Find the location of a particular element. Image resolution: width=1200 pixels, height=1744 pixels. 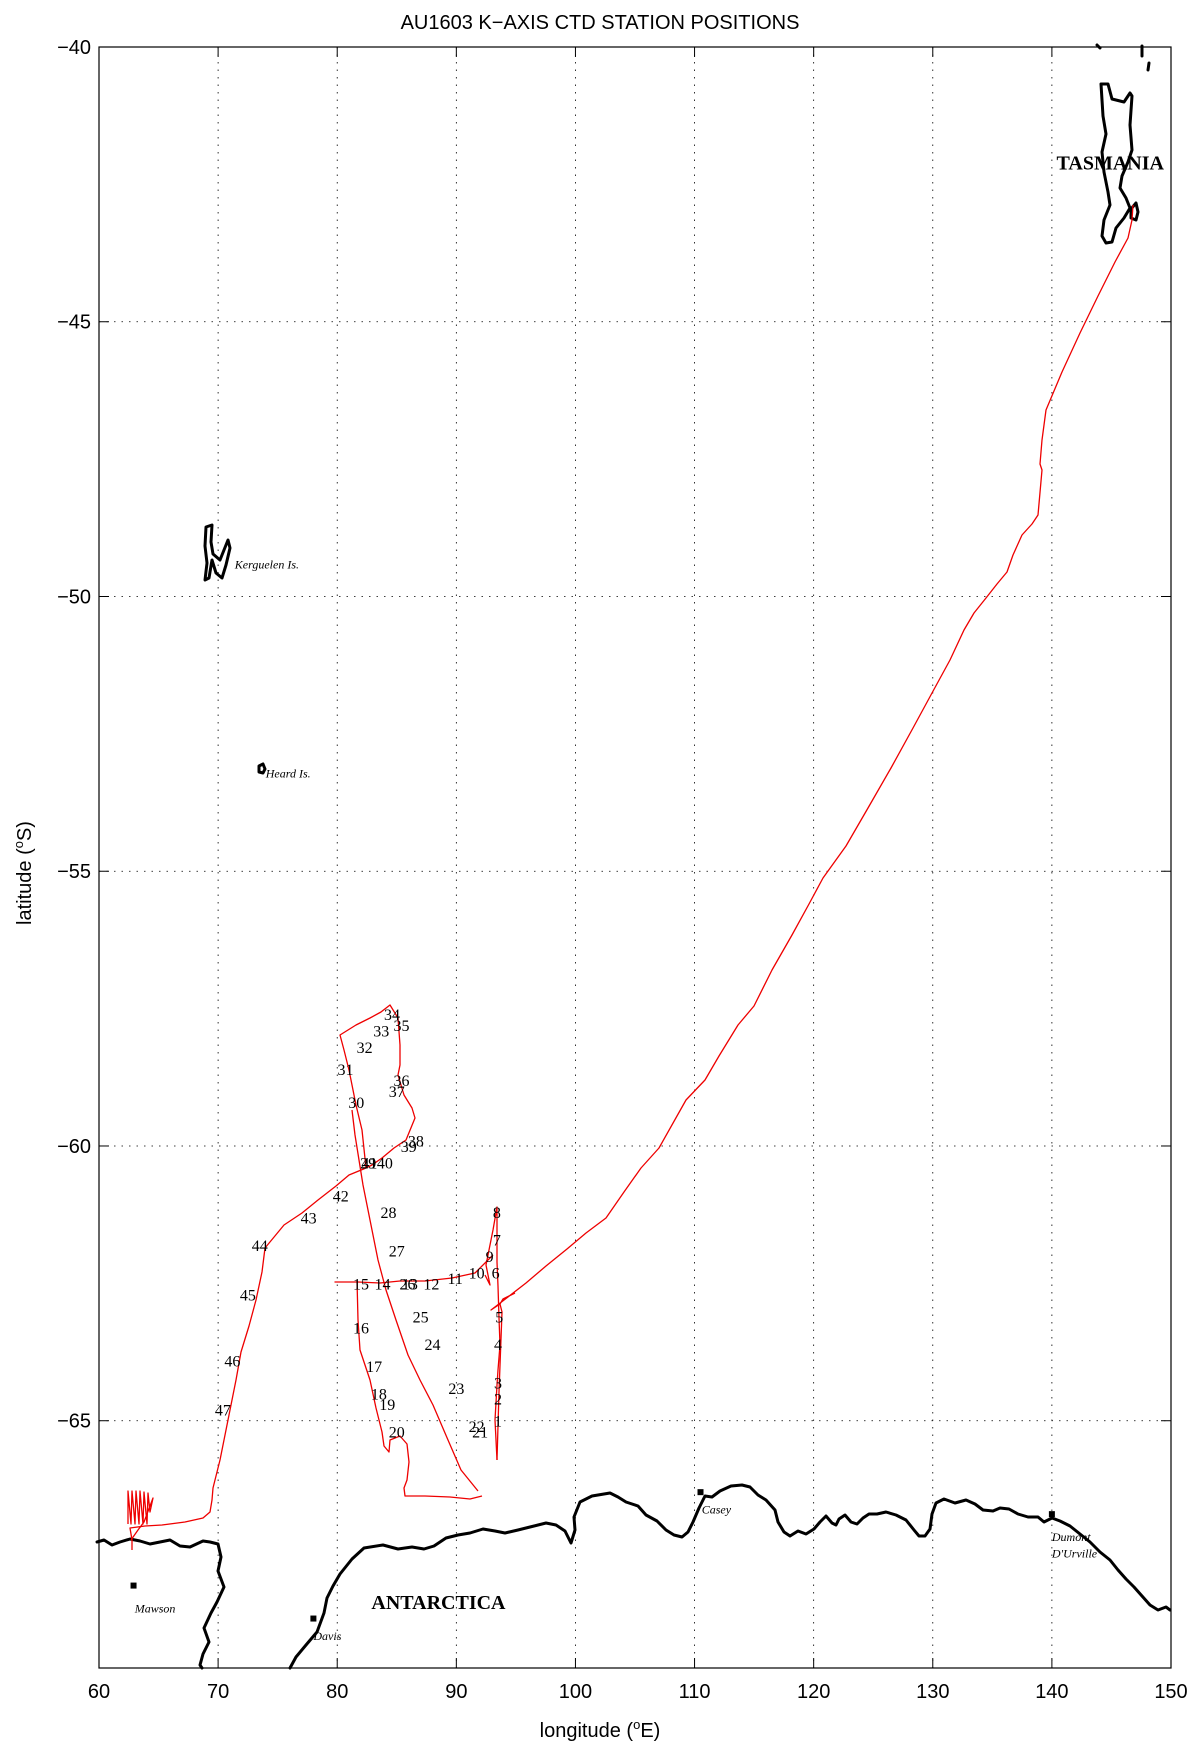

tasmania-coast is located at coordinates (1116, 163).